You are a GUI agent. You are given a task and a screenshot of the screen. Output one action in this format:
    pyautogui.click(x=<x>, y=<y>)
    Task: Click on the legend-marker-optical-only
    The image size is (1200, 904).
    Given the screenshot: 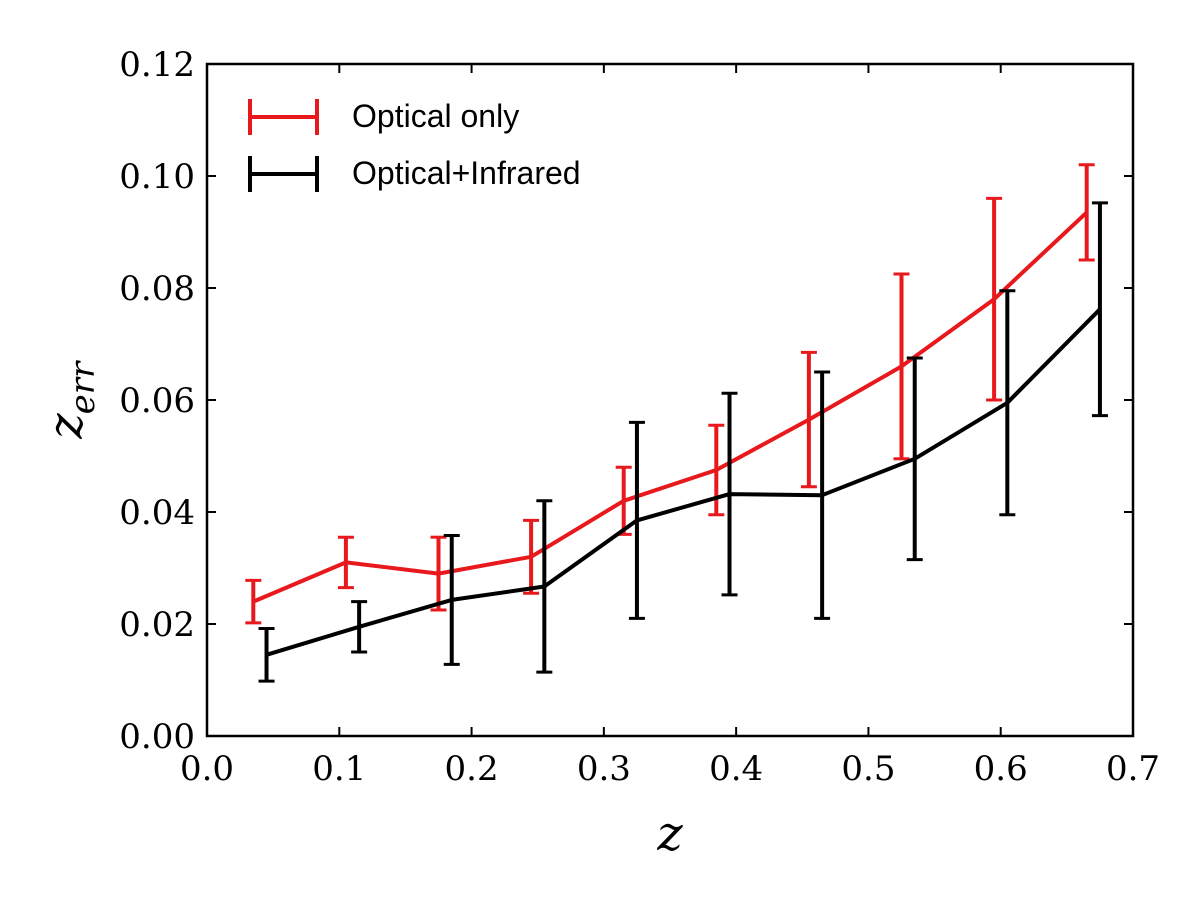 What is the action you would take?
    pyautogui.click(x=283, y=117)
    